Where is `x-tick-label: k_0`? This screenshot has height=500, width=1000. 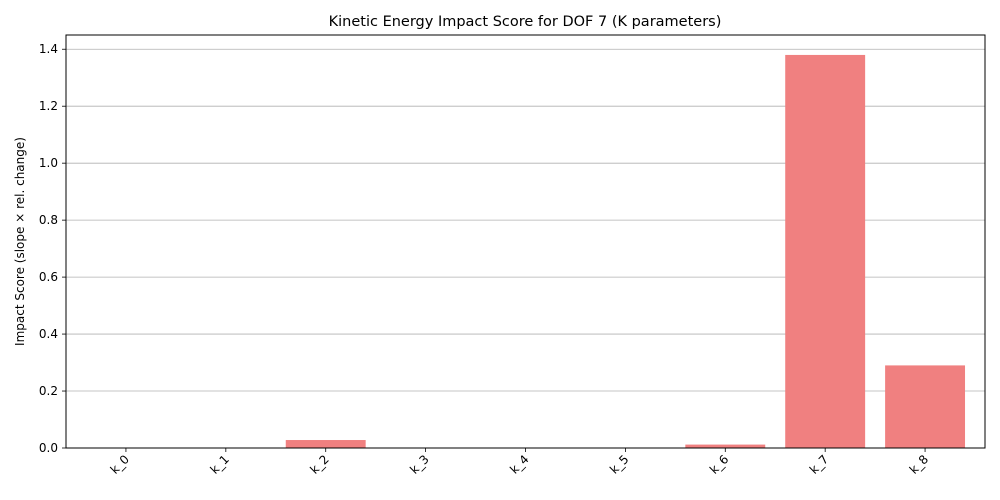
x-tick-label: k_0 is located at coordinates (120, 464).